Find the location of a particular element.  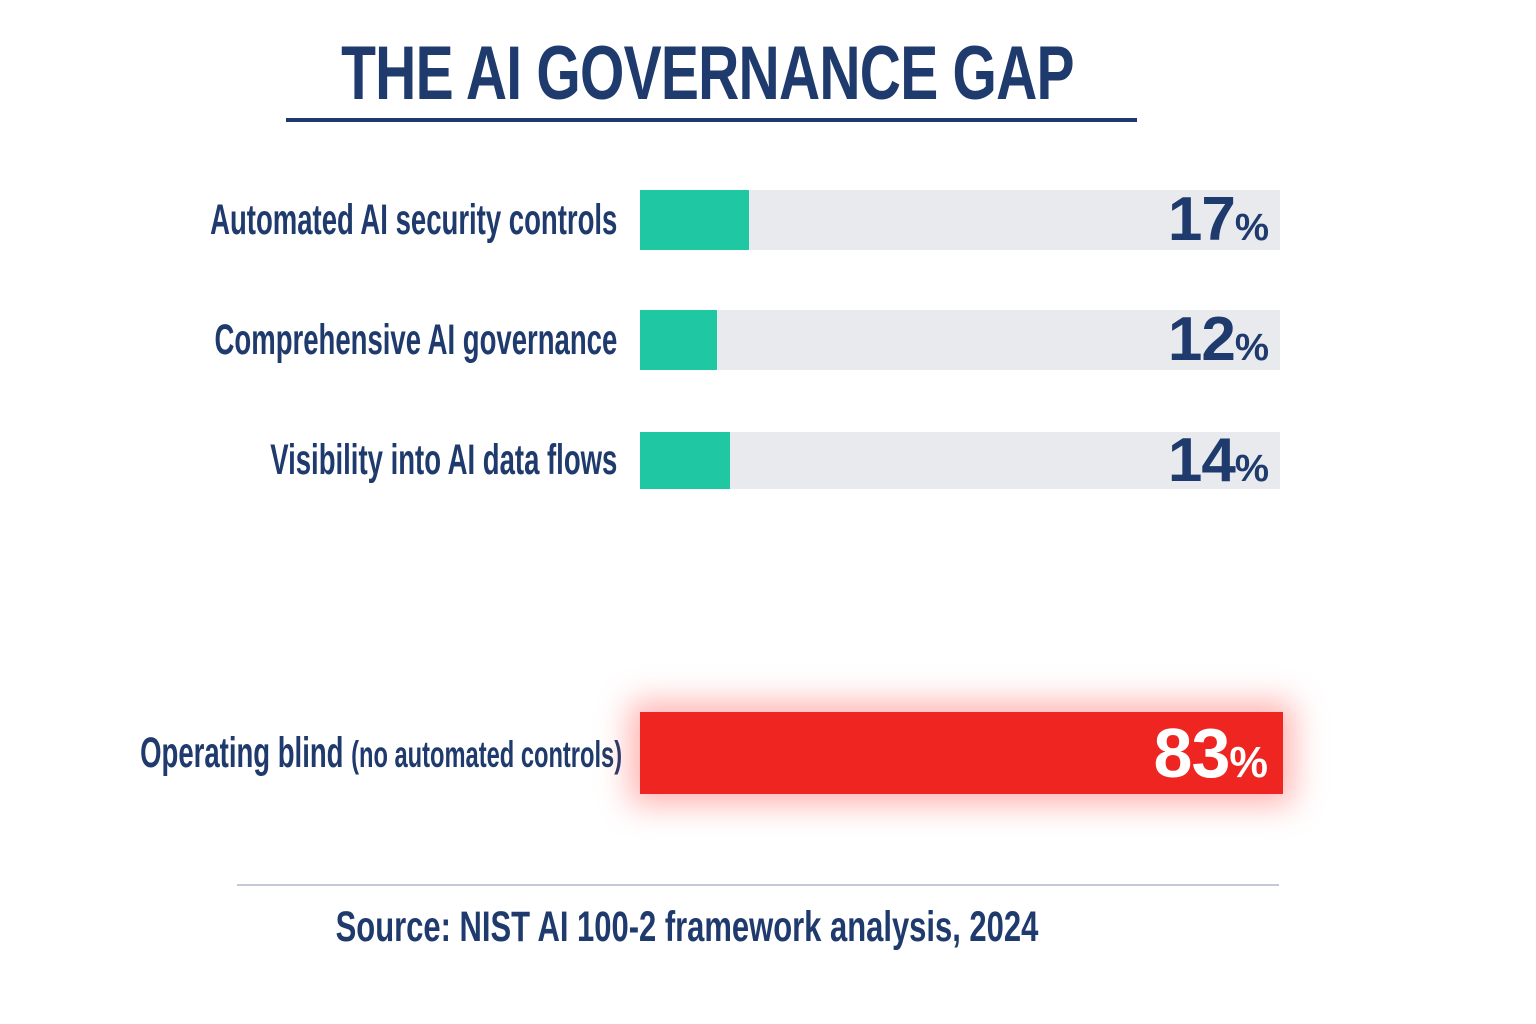

bar-track: 12% is located at coordinates (960, 340).